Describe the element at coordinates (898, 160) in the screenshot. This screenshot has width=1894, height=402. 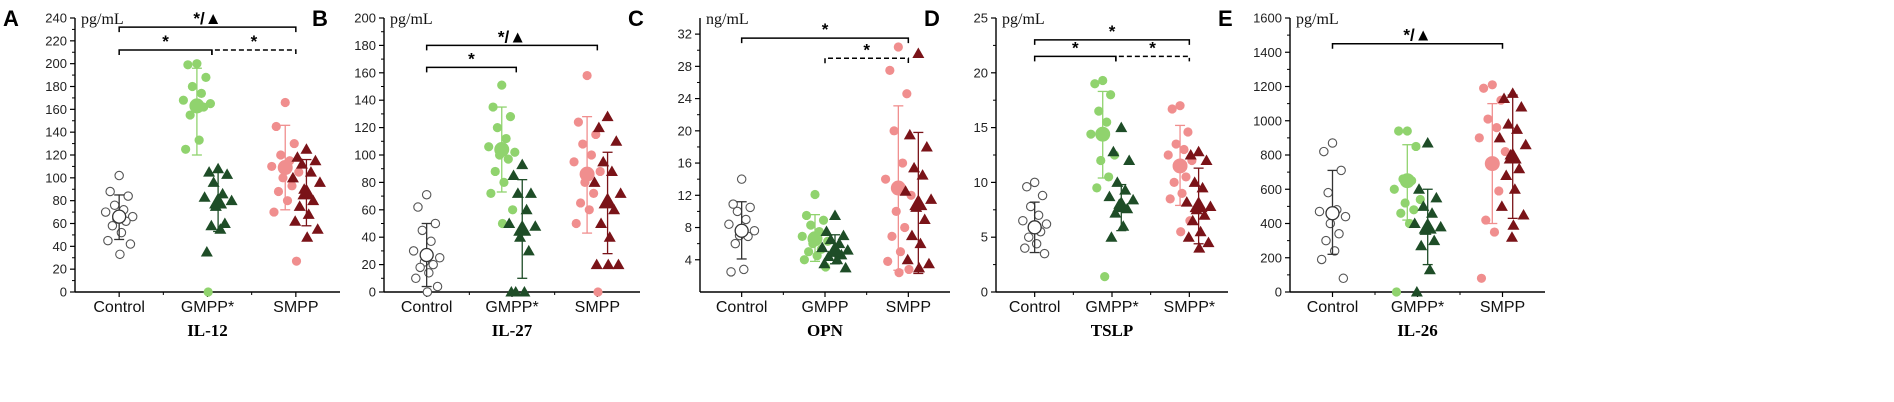
I see `series-smpp-circles` at that location.